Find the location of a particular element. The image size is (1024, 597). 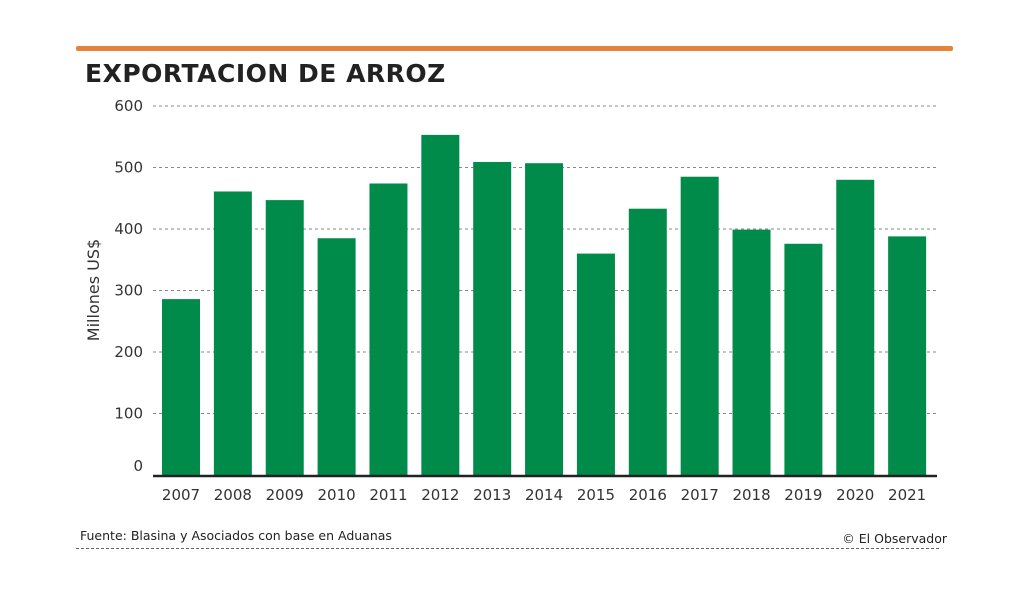

x-tick-label: 2016 is located at coordinates (648, 495).